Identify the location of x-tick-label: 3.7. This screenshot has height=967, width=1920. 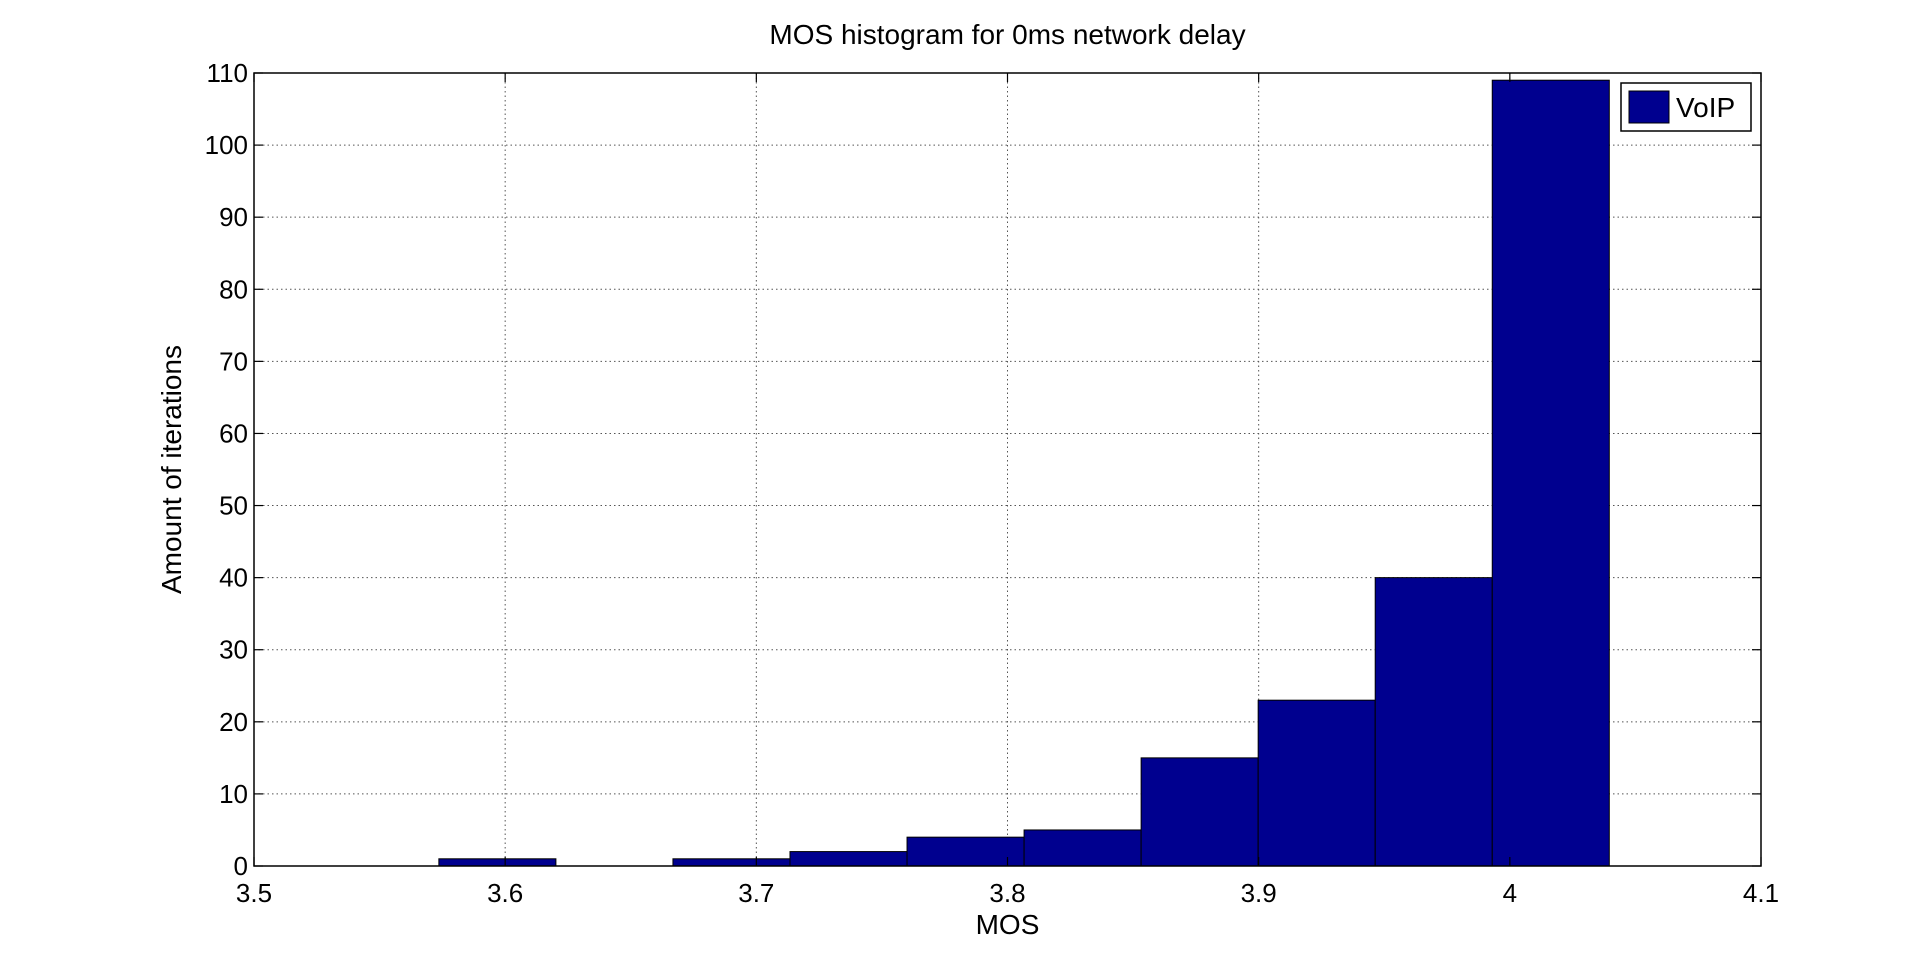
(756, 893).